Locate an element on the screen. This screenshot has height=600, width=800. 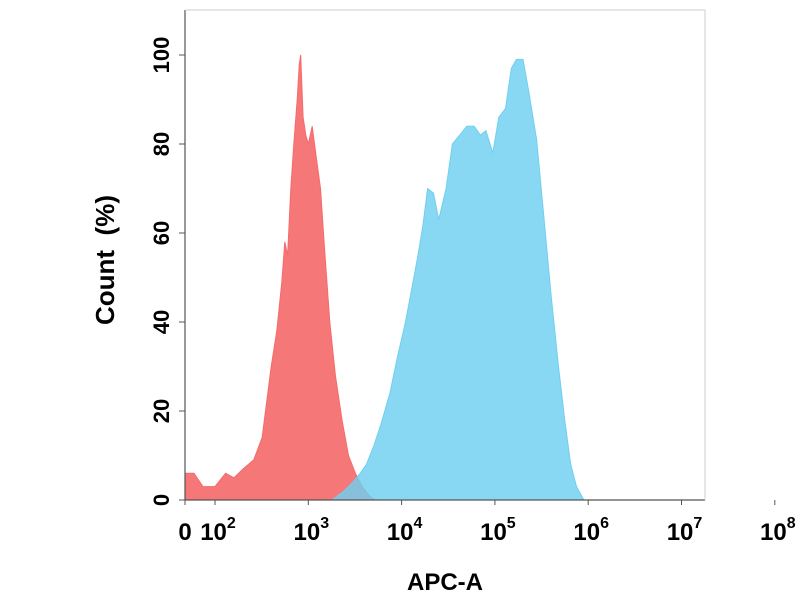
y-tick-label: 100 is located at coordinates (161, 55).